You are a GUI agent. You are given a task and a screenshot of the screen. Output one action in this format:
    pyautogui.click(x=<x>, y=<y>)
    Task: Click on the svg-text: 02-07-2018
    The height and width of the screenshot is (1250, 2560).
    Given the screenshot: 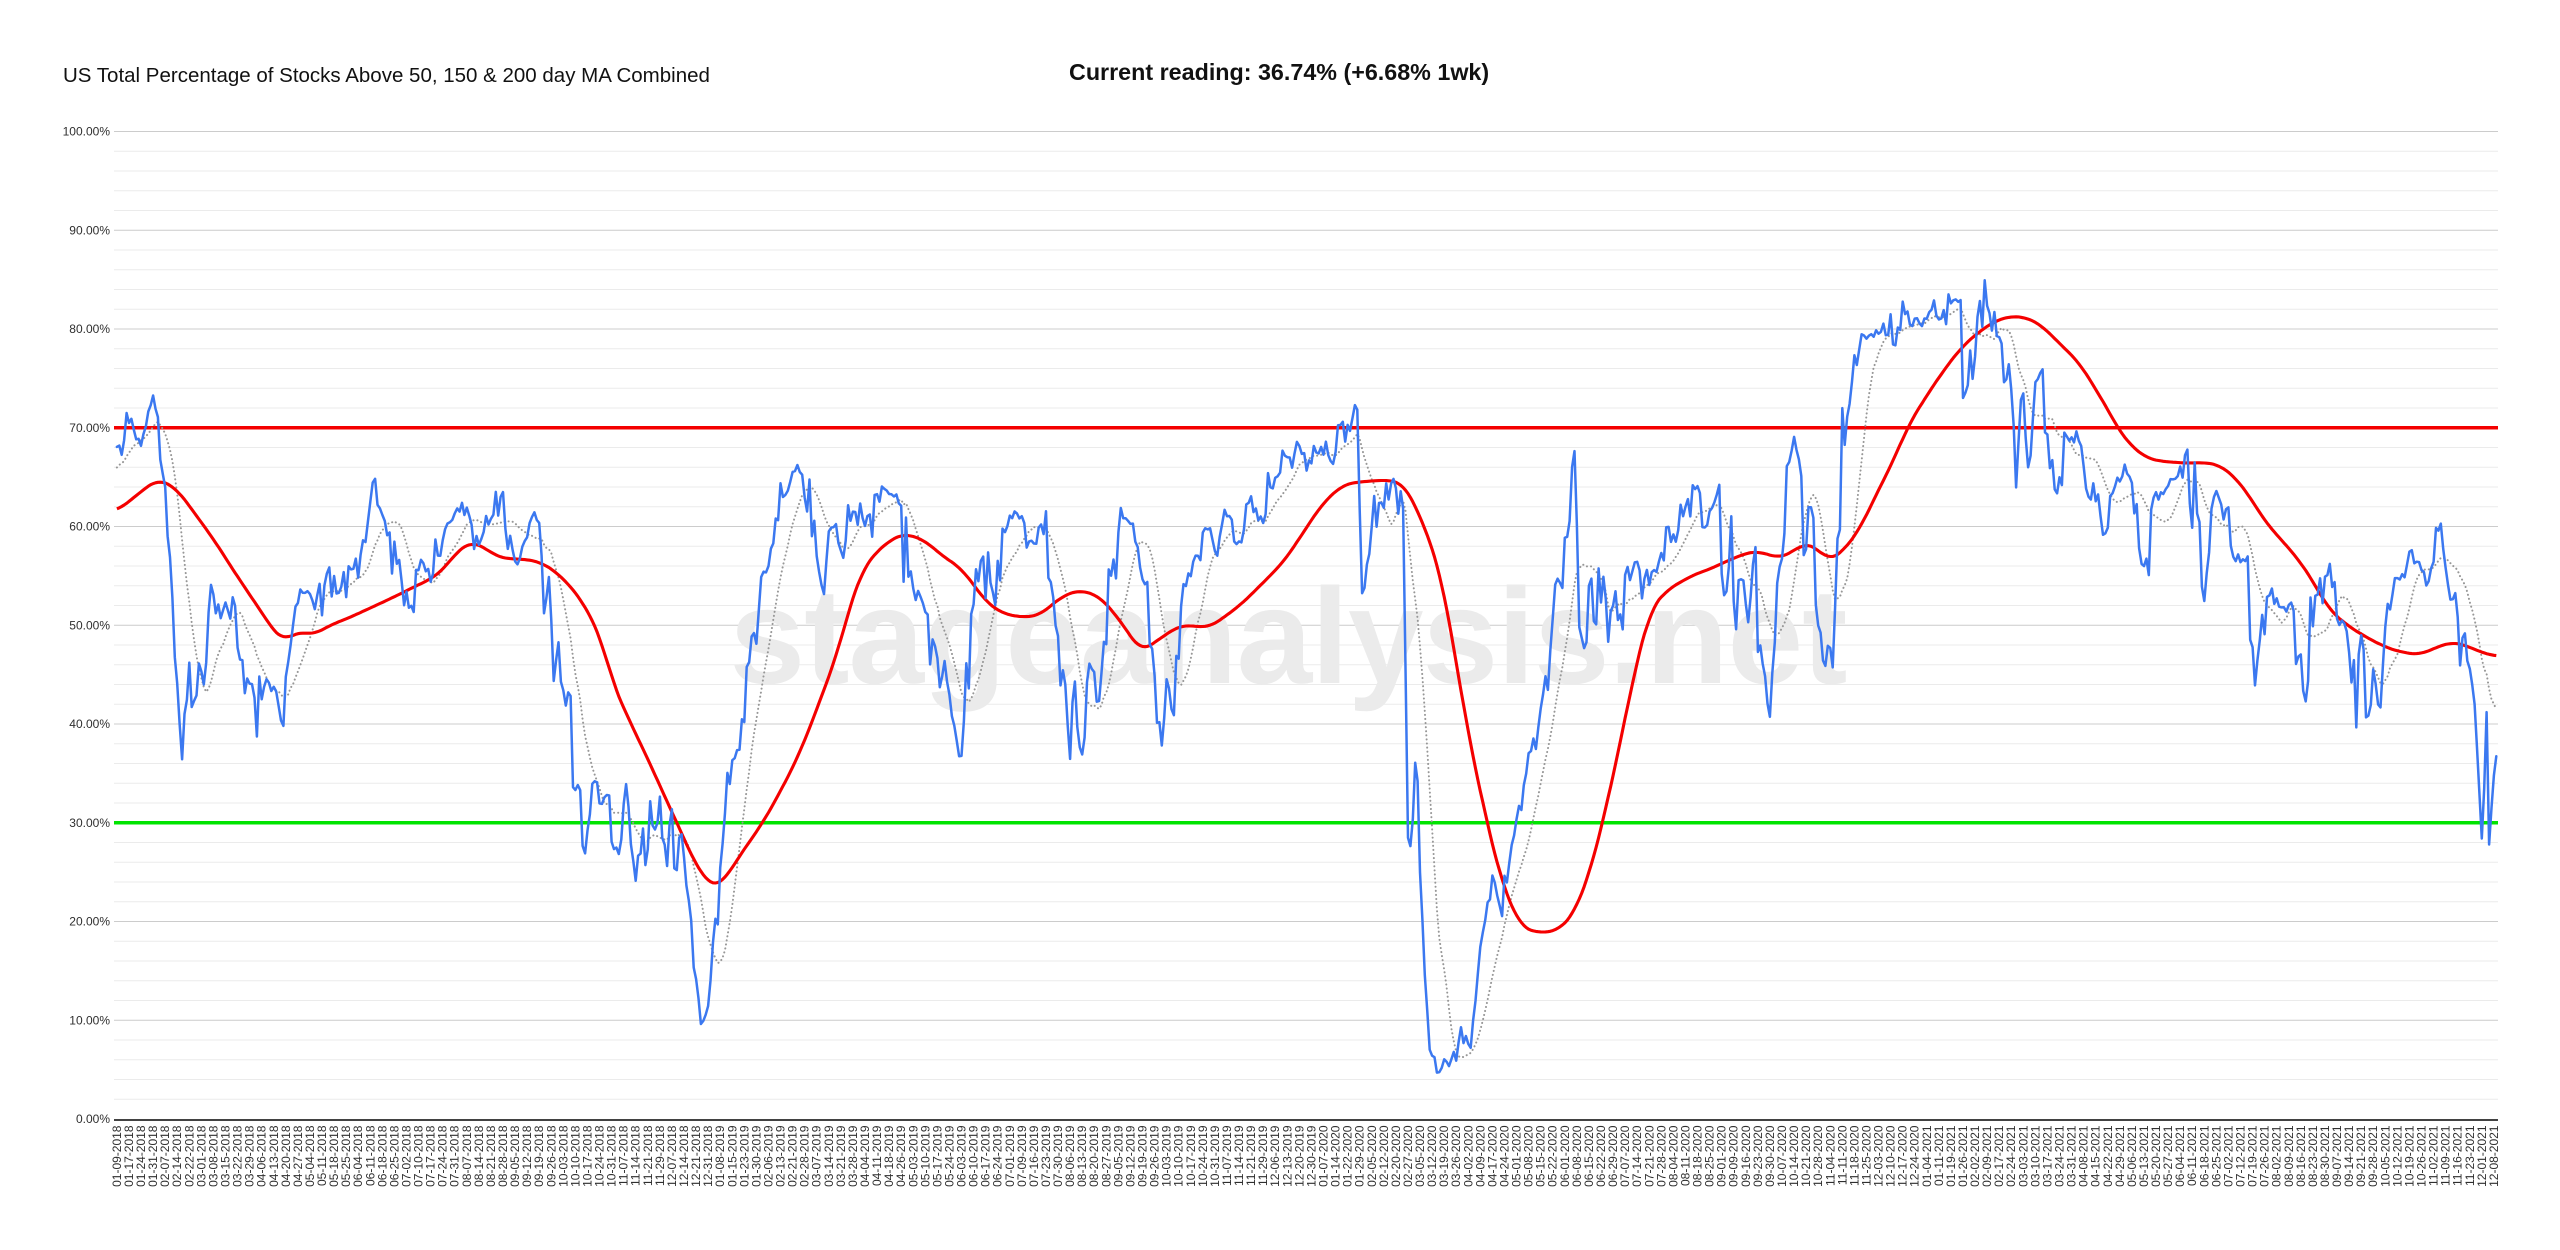 What is the action you would take?
    pyautogui.click(x=165, y=1156)
    